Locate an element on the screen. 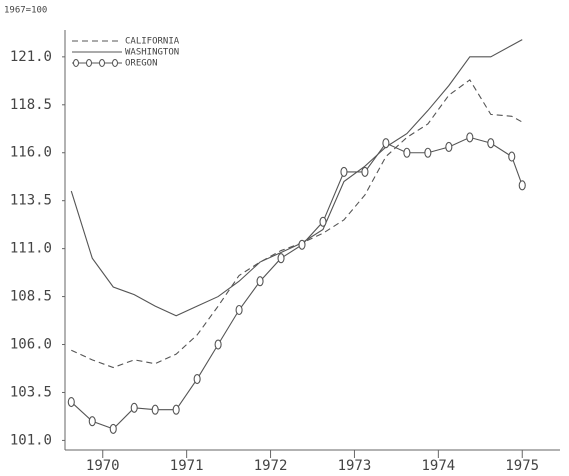 Image resolution: width=569 pixels, height=476 pixels. y-tick-label: 121.0 is located at coordinates (31, 57).